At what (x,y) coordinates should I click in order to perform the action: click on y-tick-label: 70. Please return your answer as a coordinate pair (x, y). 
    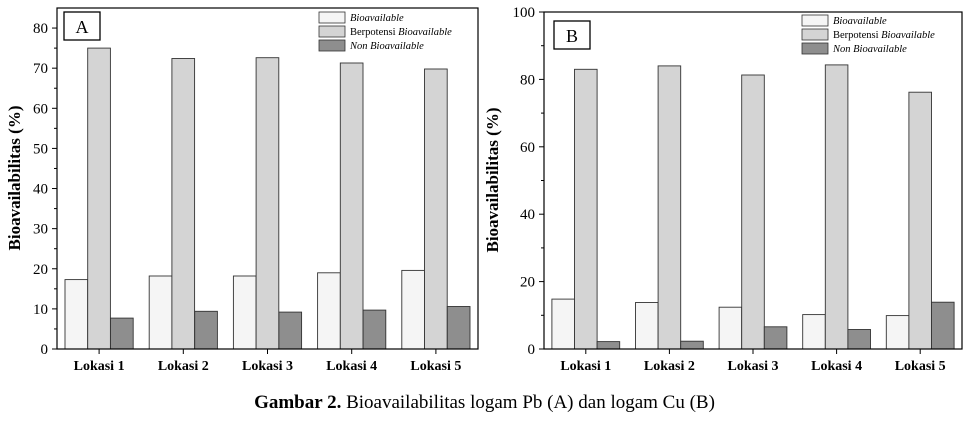
    Looking at the image, I should click on (40, 69).